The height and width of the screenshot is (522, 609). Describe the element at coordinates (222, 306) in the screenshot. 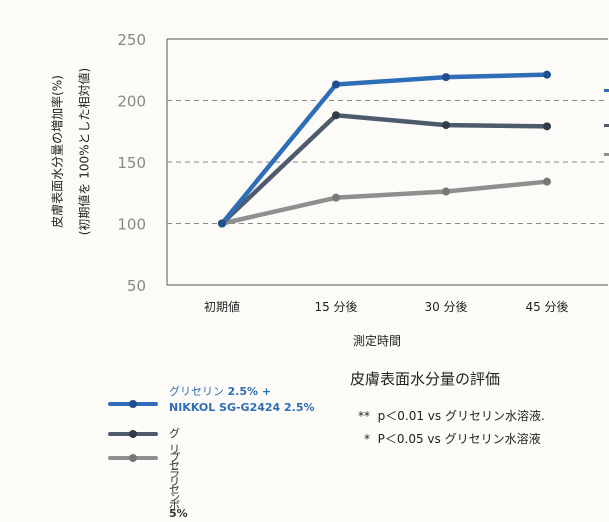

I see `x-tick-label: 初期値` at that location.